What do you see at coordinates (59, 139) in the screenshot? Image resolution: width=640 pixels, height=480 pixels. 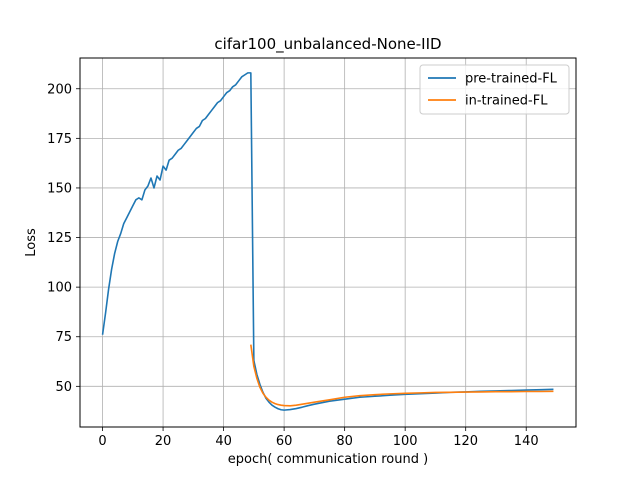 I see `y-tick-label: 175` at bounding box center [59, 139].